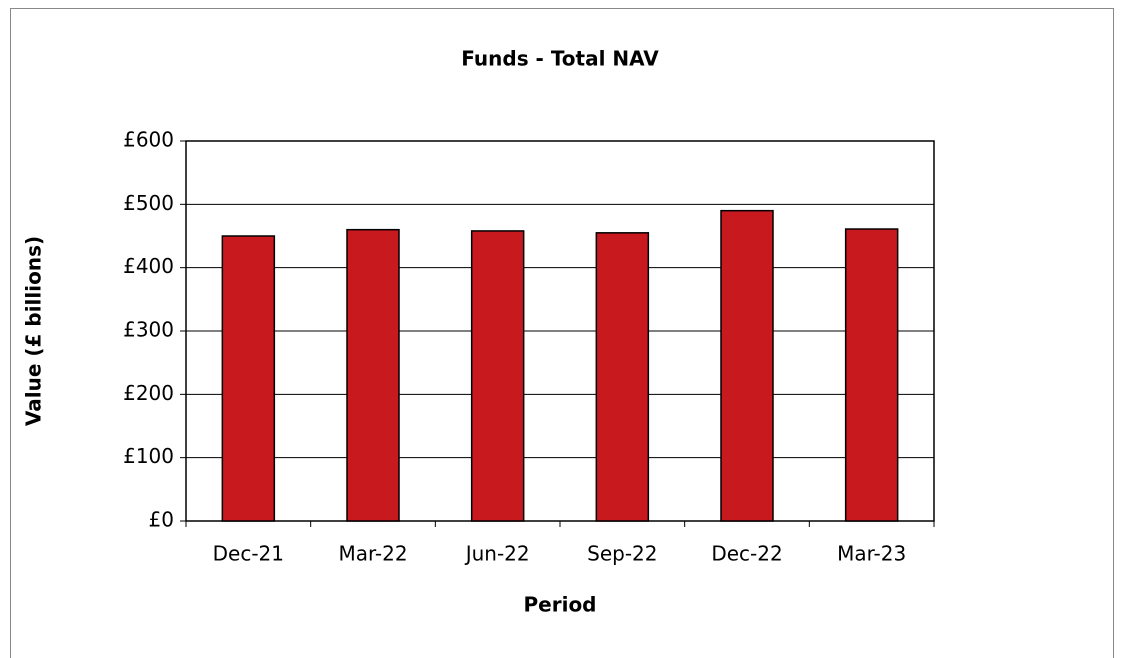 The image size is (1124, 658). Describe the element at coordinates (560, 59) in the screenshot. I see `chart-title: Funds - Total NAV` at that location.